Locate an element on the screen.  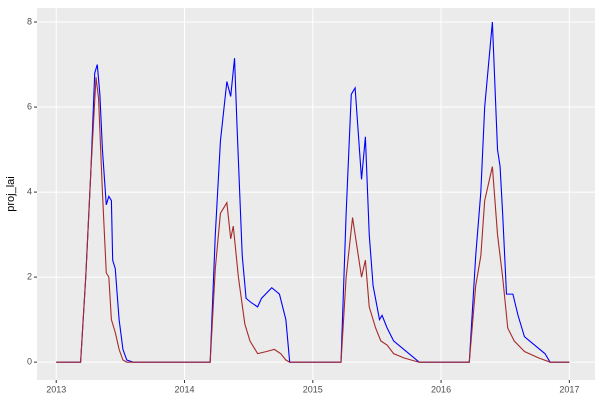
y-tick-label: 2 is located at coordinates (29, 276).